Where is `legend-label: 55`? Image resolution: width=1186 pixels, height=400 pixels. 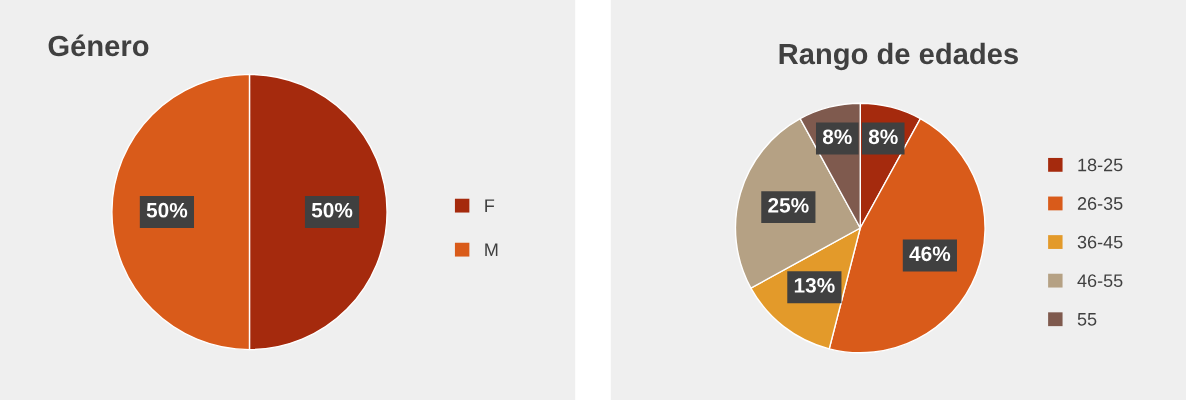 legend-label: 55 is located at coordinates (1087, 319).